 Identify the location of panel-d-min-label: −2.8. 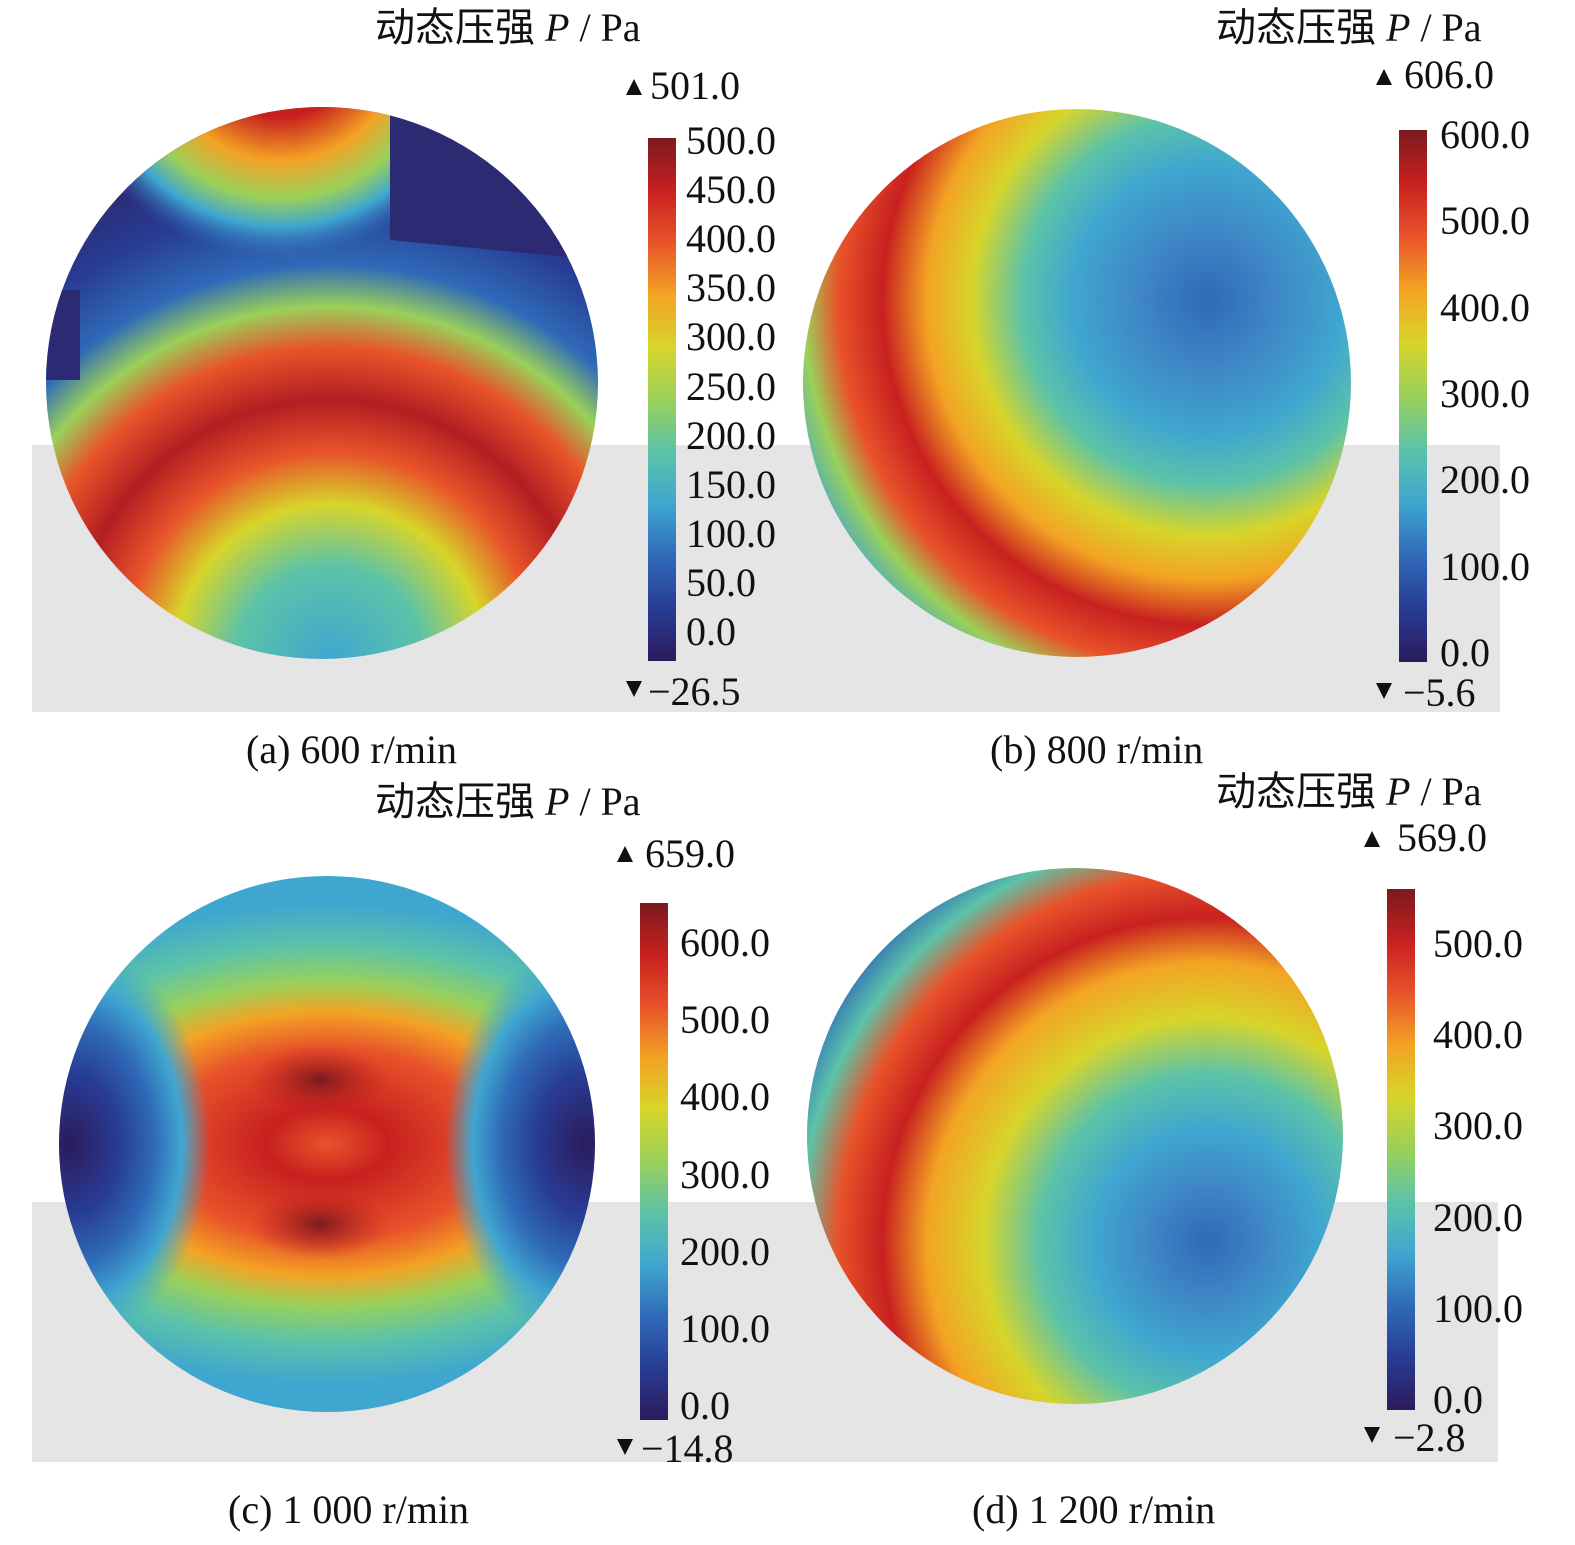
(1429, 1437).